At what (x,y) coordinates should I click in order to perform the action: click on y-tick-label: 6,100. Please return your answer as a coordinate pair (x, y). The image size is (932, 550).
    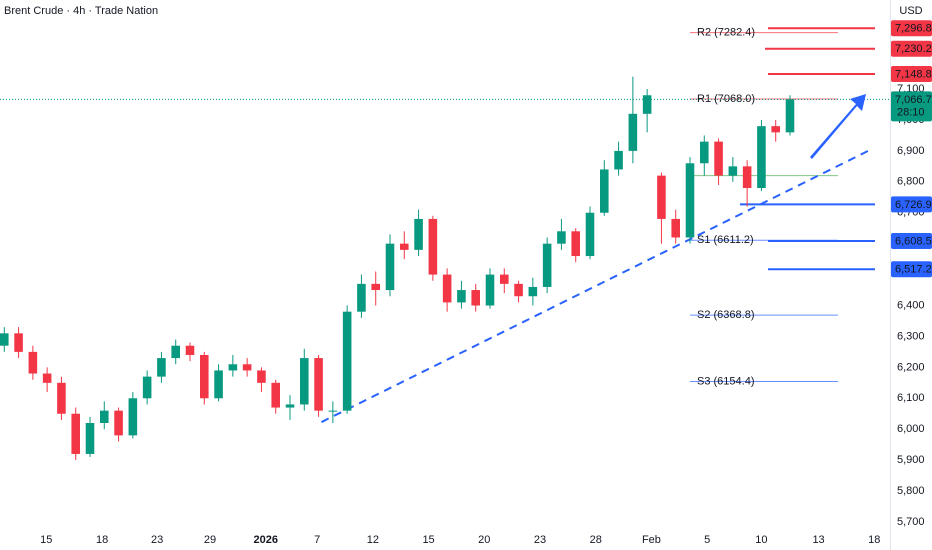
    Looking at the image, I should click on (911, 398).